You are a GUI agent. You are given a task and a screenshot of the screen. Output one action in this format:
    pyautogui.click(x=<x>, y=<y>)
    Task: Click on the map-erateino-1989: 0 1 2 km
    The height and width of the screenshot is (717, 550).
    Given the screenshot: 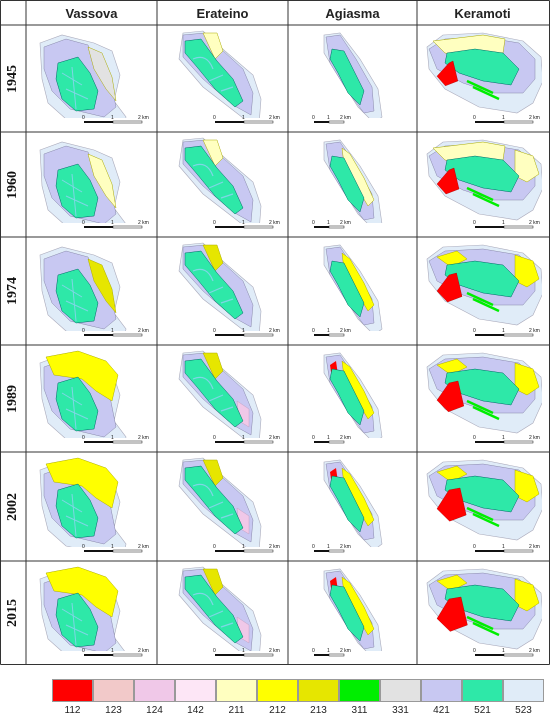 What is the action you would take?
    pyautogui.click(x=222, y=398)
    